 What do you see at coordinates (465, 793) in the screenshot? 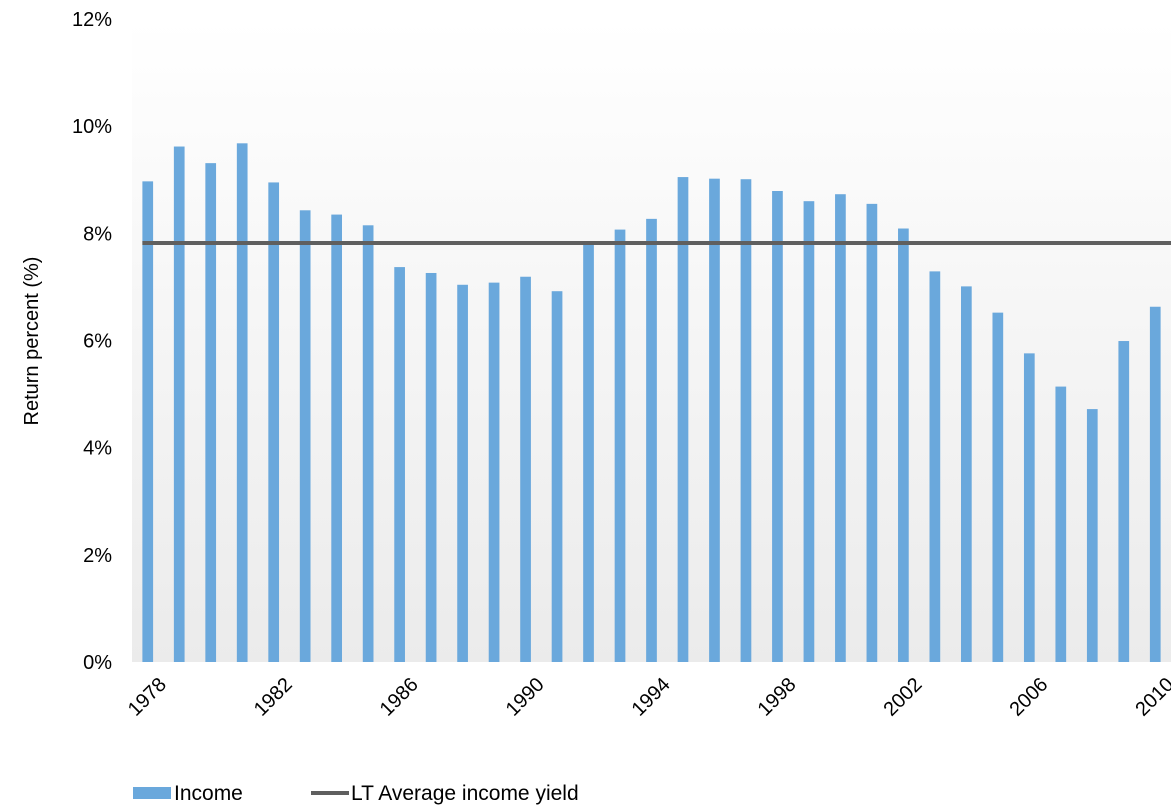
I see `legend-average-label: LT Average income yield` at bounding box center [465, 793].